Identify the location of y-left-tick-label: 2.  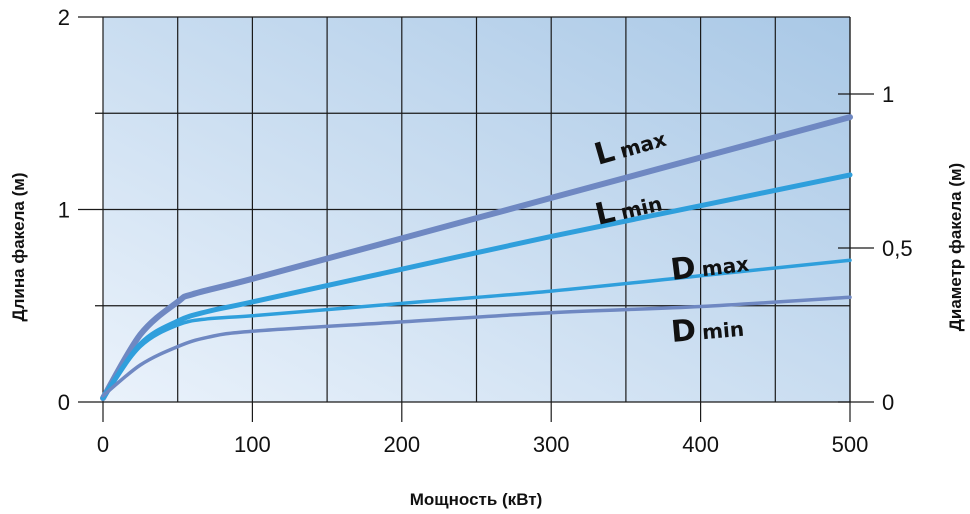
(64, 17).